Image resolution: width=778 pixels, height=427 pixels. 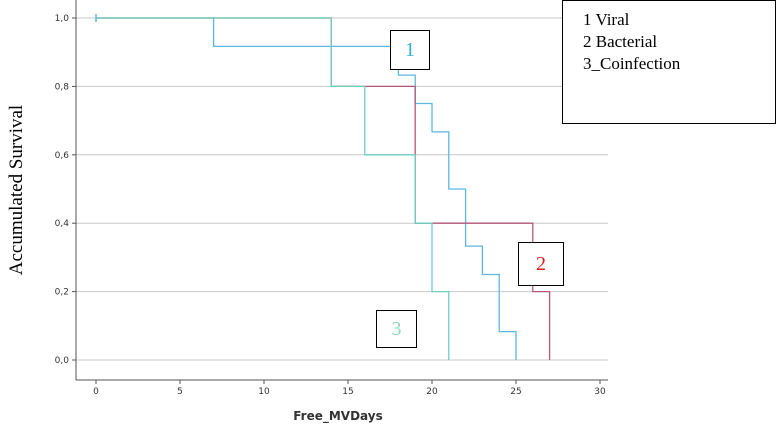 I want to click on series-label-viral: 1, so click(x=410, y=50).